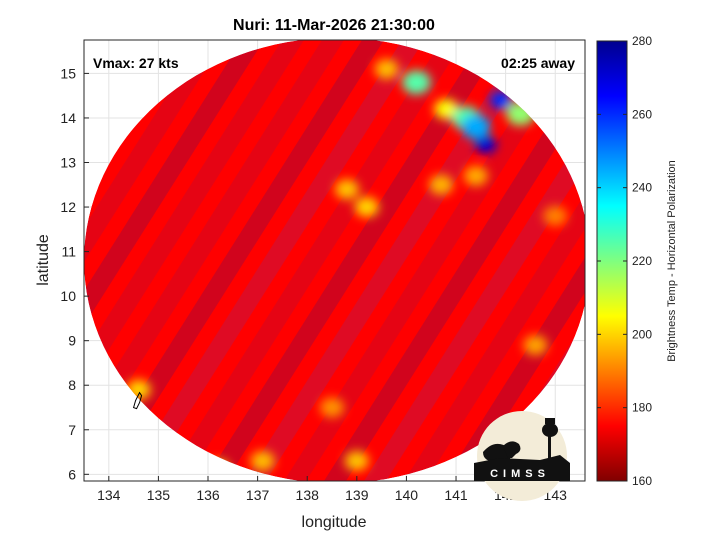  I want to click on colorbar-tick-label: 280, so click(642, 41).